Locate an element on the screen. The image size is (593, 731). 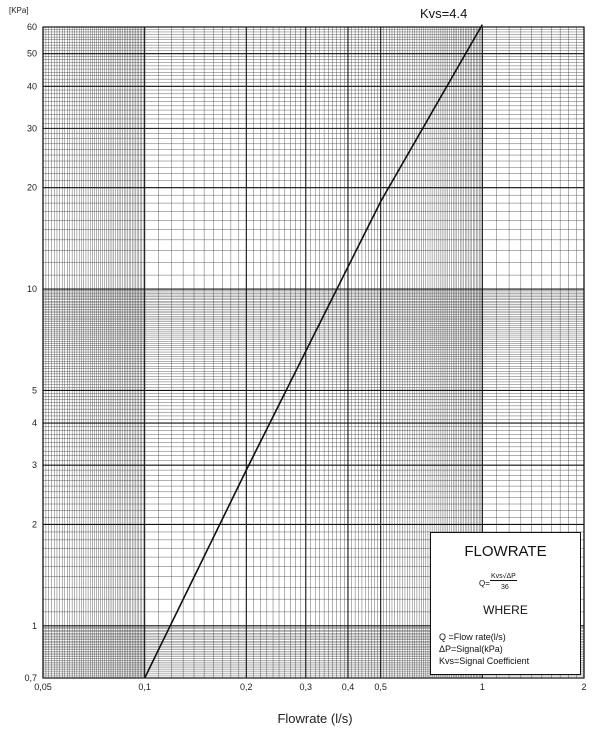
kvs-annotation: Kvs=4.4 is located at coordinates (443, 13).